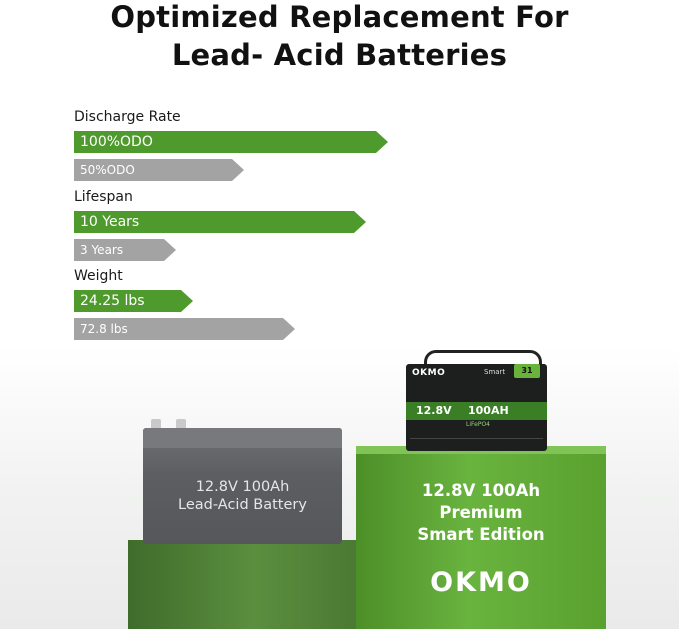 The width and height of the screenshot is (679, 629). I want to click on weight-label: Weight, so click(98, 276).